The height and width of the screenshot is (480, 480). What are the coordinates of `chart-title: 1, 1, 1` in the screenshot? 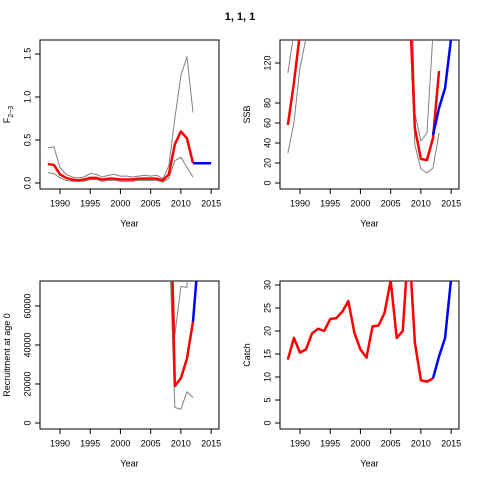 It's located at (240, 17).